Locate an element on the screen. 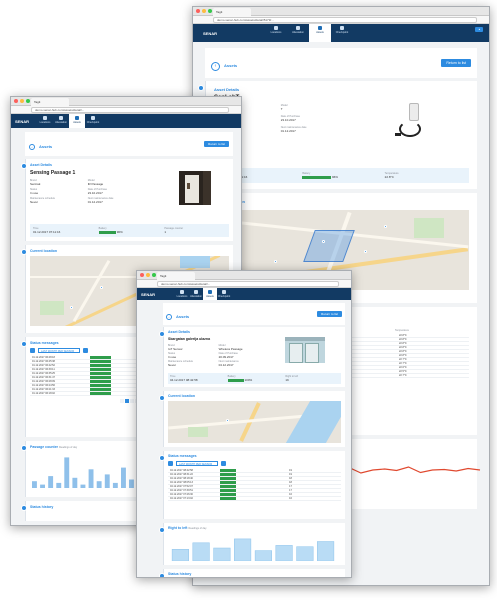  metric-label: Battery is located at coordinates (306, 173).